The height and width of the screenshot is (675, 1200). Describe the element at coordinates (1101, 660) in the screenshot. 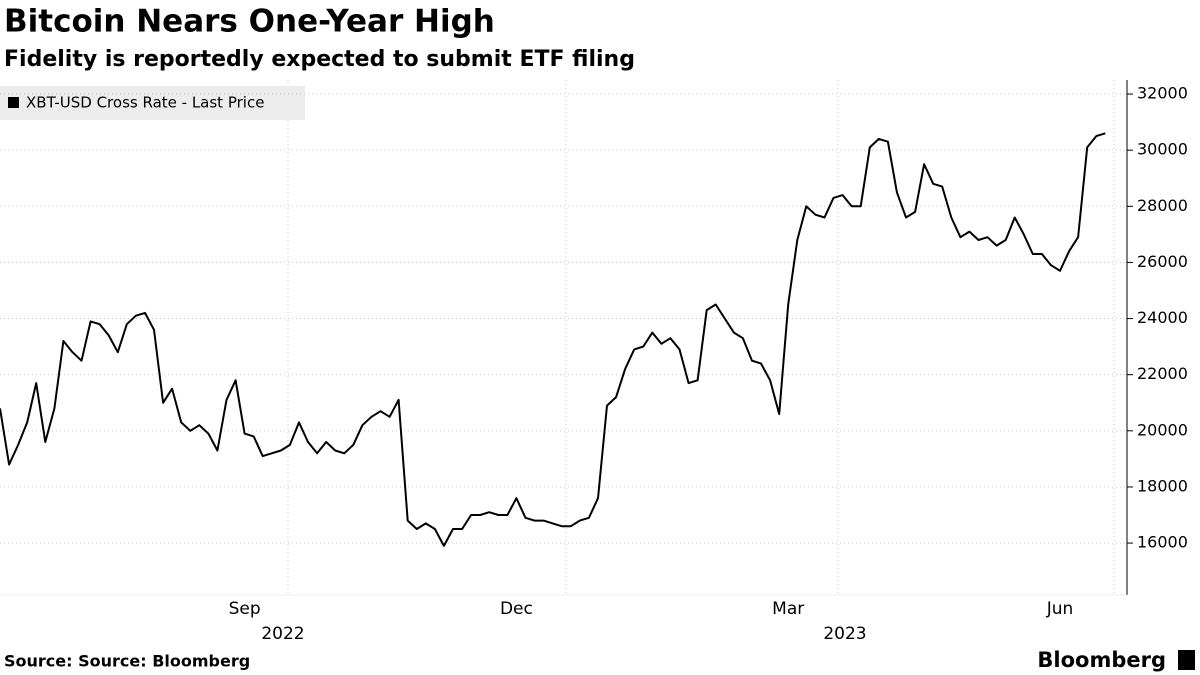

I see `brand-logo: Bloomberg` at that location.